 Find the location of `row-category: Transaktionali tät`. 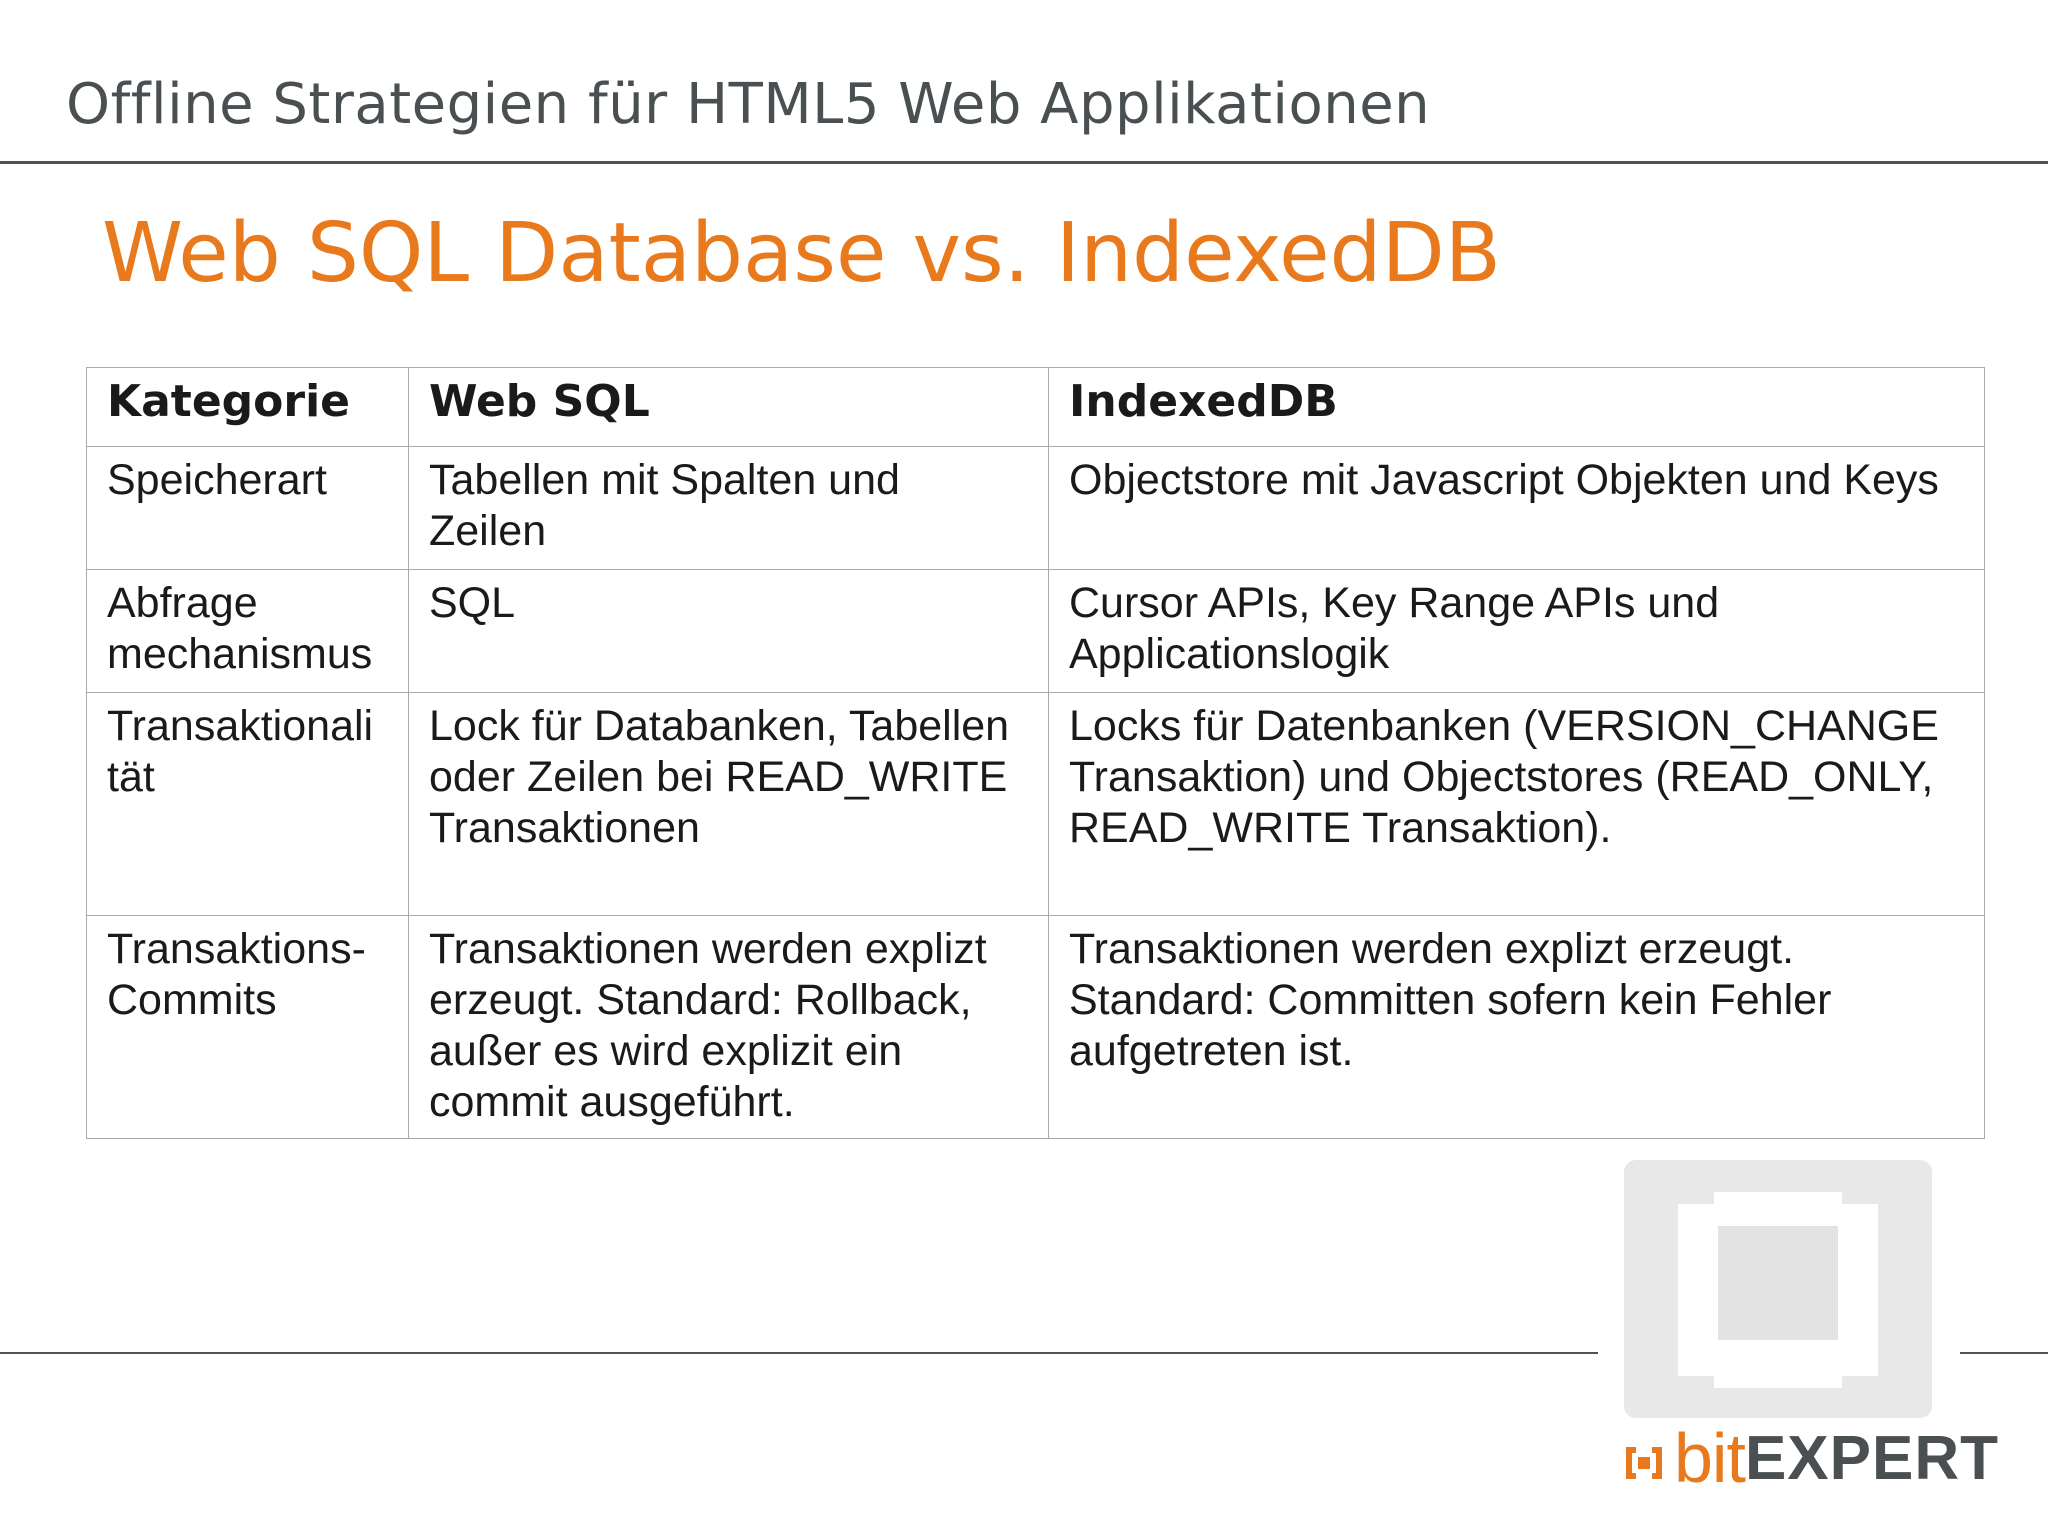

row-category: Transaktionali tät is located at coordinates (247, 804).